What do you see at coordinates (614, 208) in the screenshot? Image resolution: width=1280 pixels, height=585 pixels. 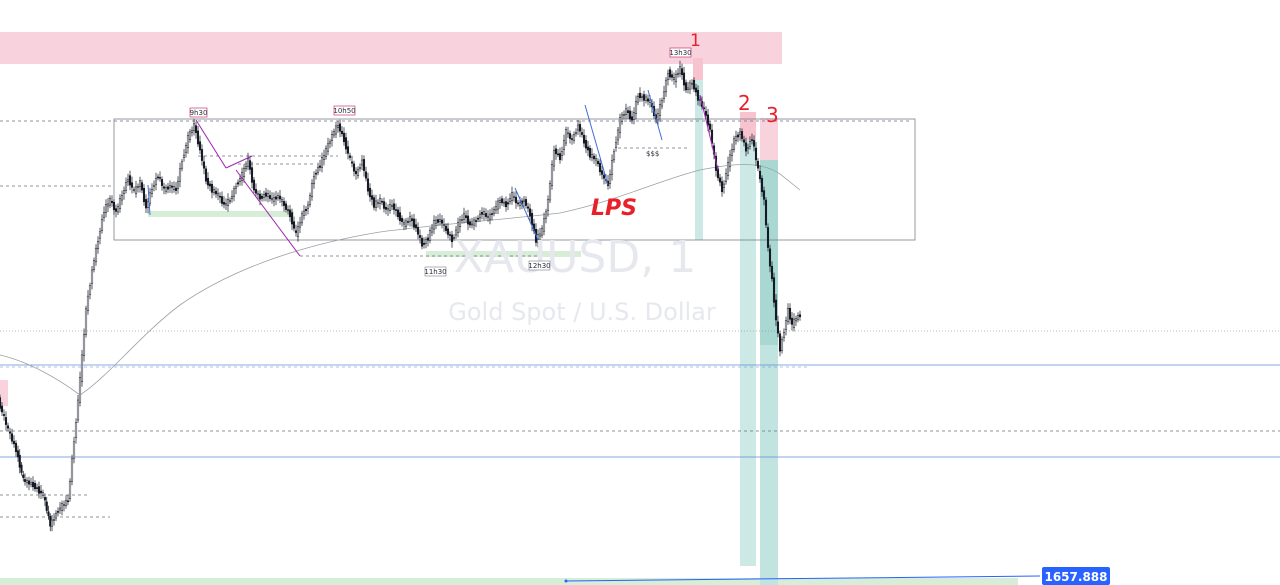 I see `lps-annotation: LPS` at bounding box center [614, 208].